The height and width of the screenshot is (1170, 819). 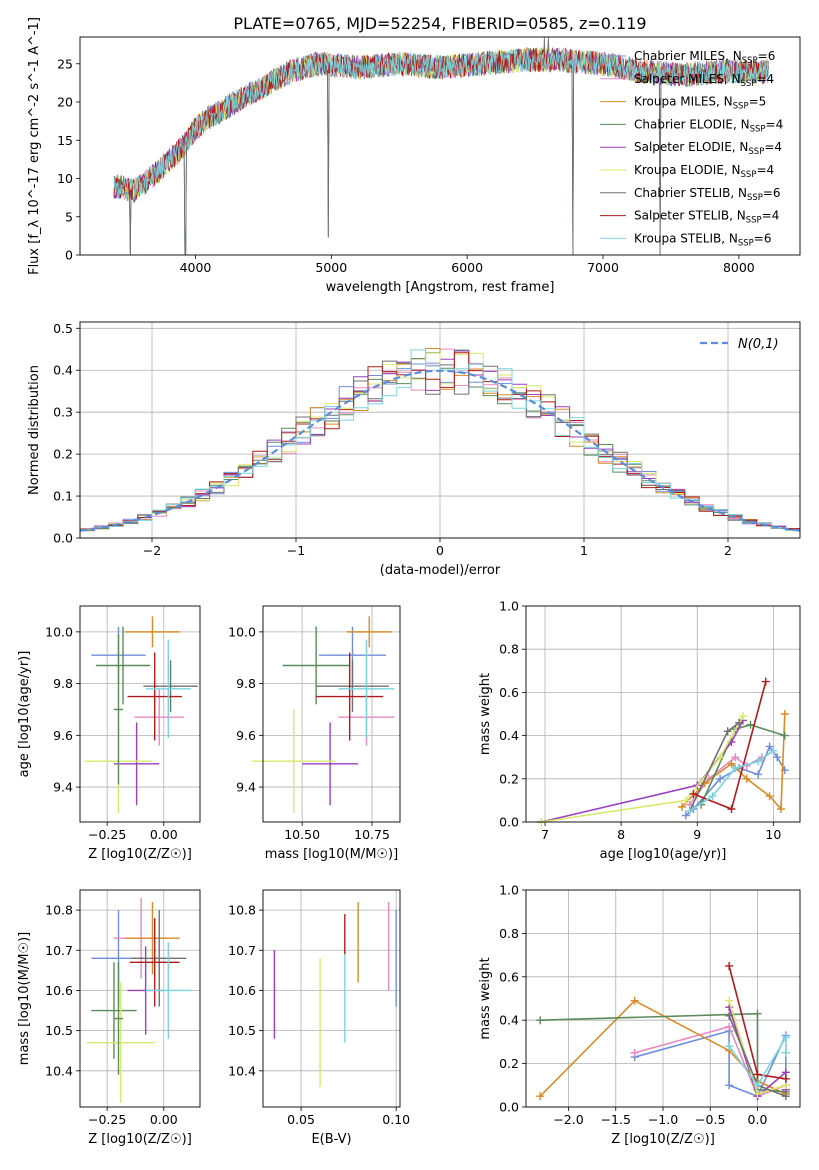 I want to click on legend-label: Kroupa ELODIE, NSSP=4, so click(x=704, y=171).